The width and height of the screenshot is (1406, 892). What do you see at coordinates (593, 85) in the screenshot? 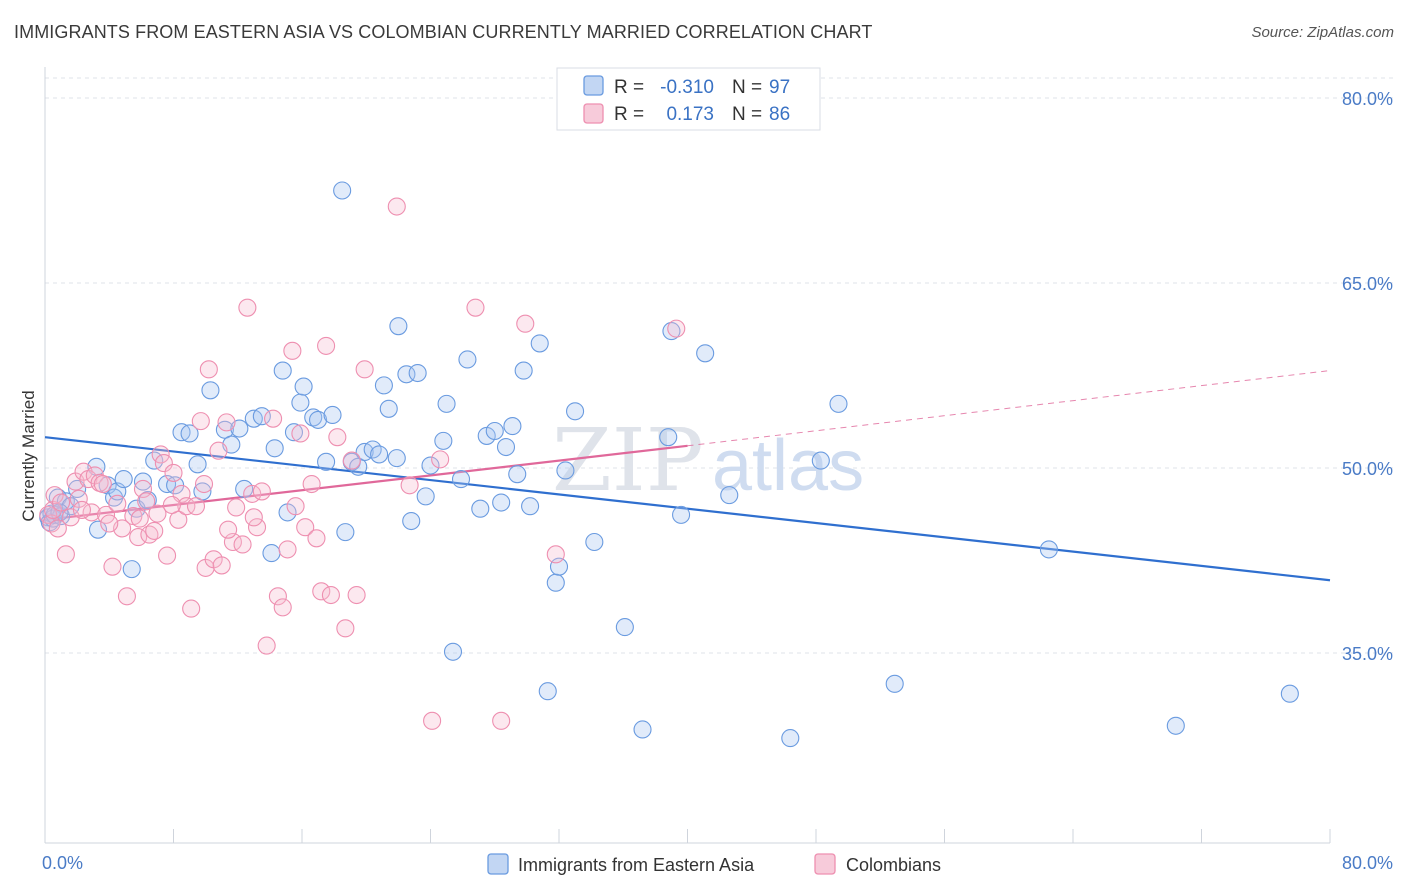
I see `stats-blue-swatch` at bounding box center [593, 85].